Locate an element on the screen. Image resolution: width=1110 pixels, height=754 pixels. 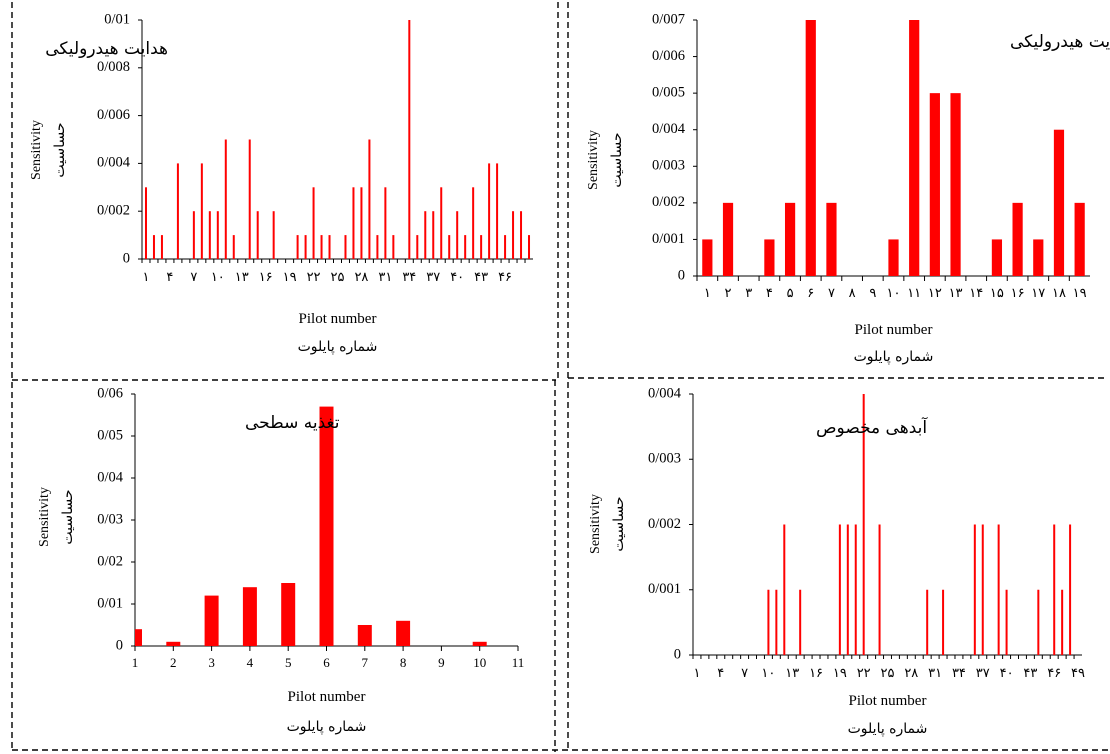
x-tick-label: ۵ is located at coordinates (790, 292).